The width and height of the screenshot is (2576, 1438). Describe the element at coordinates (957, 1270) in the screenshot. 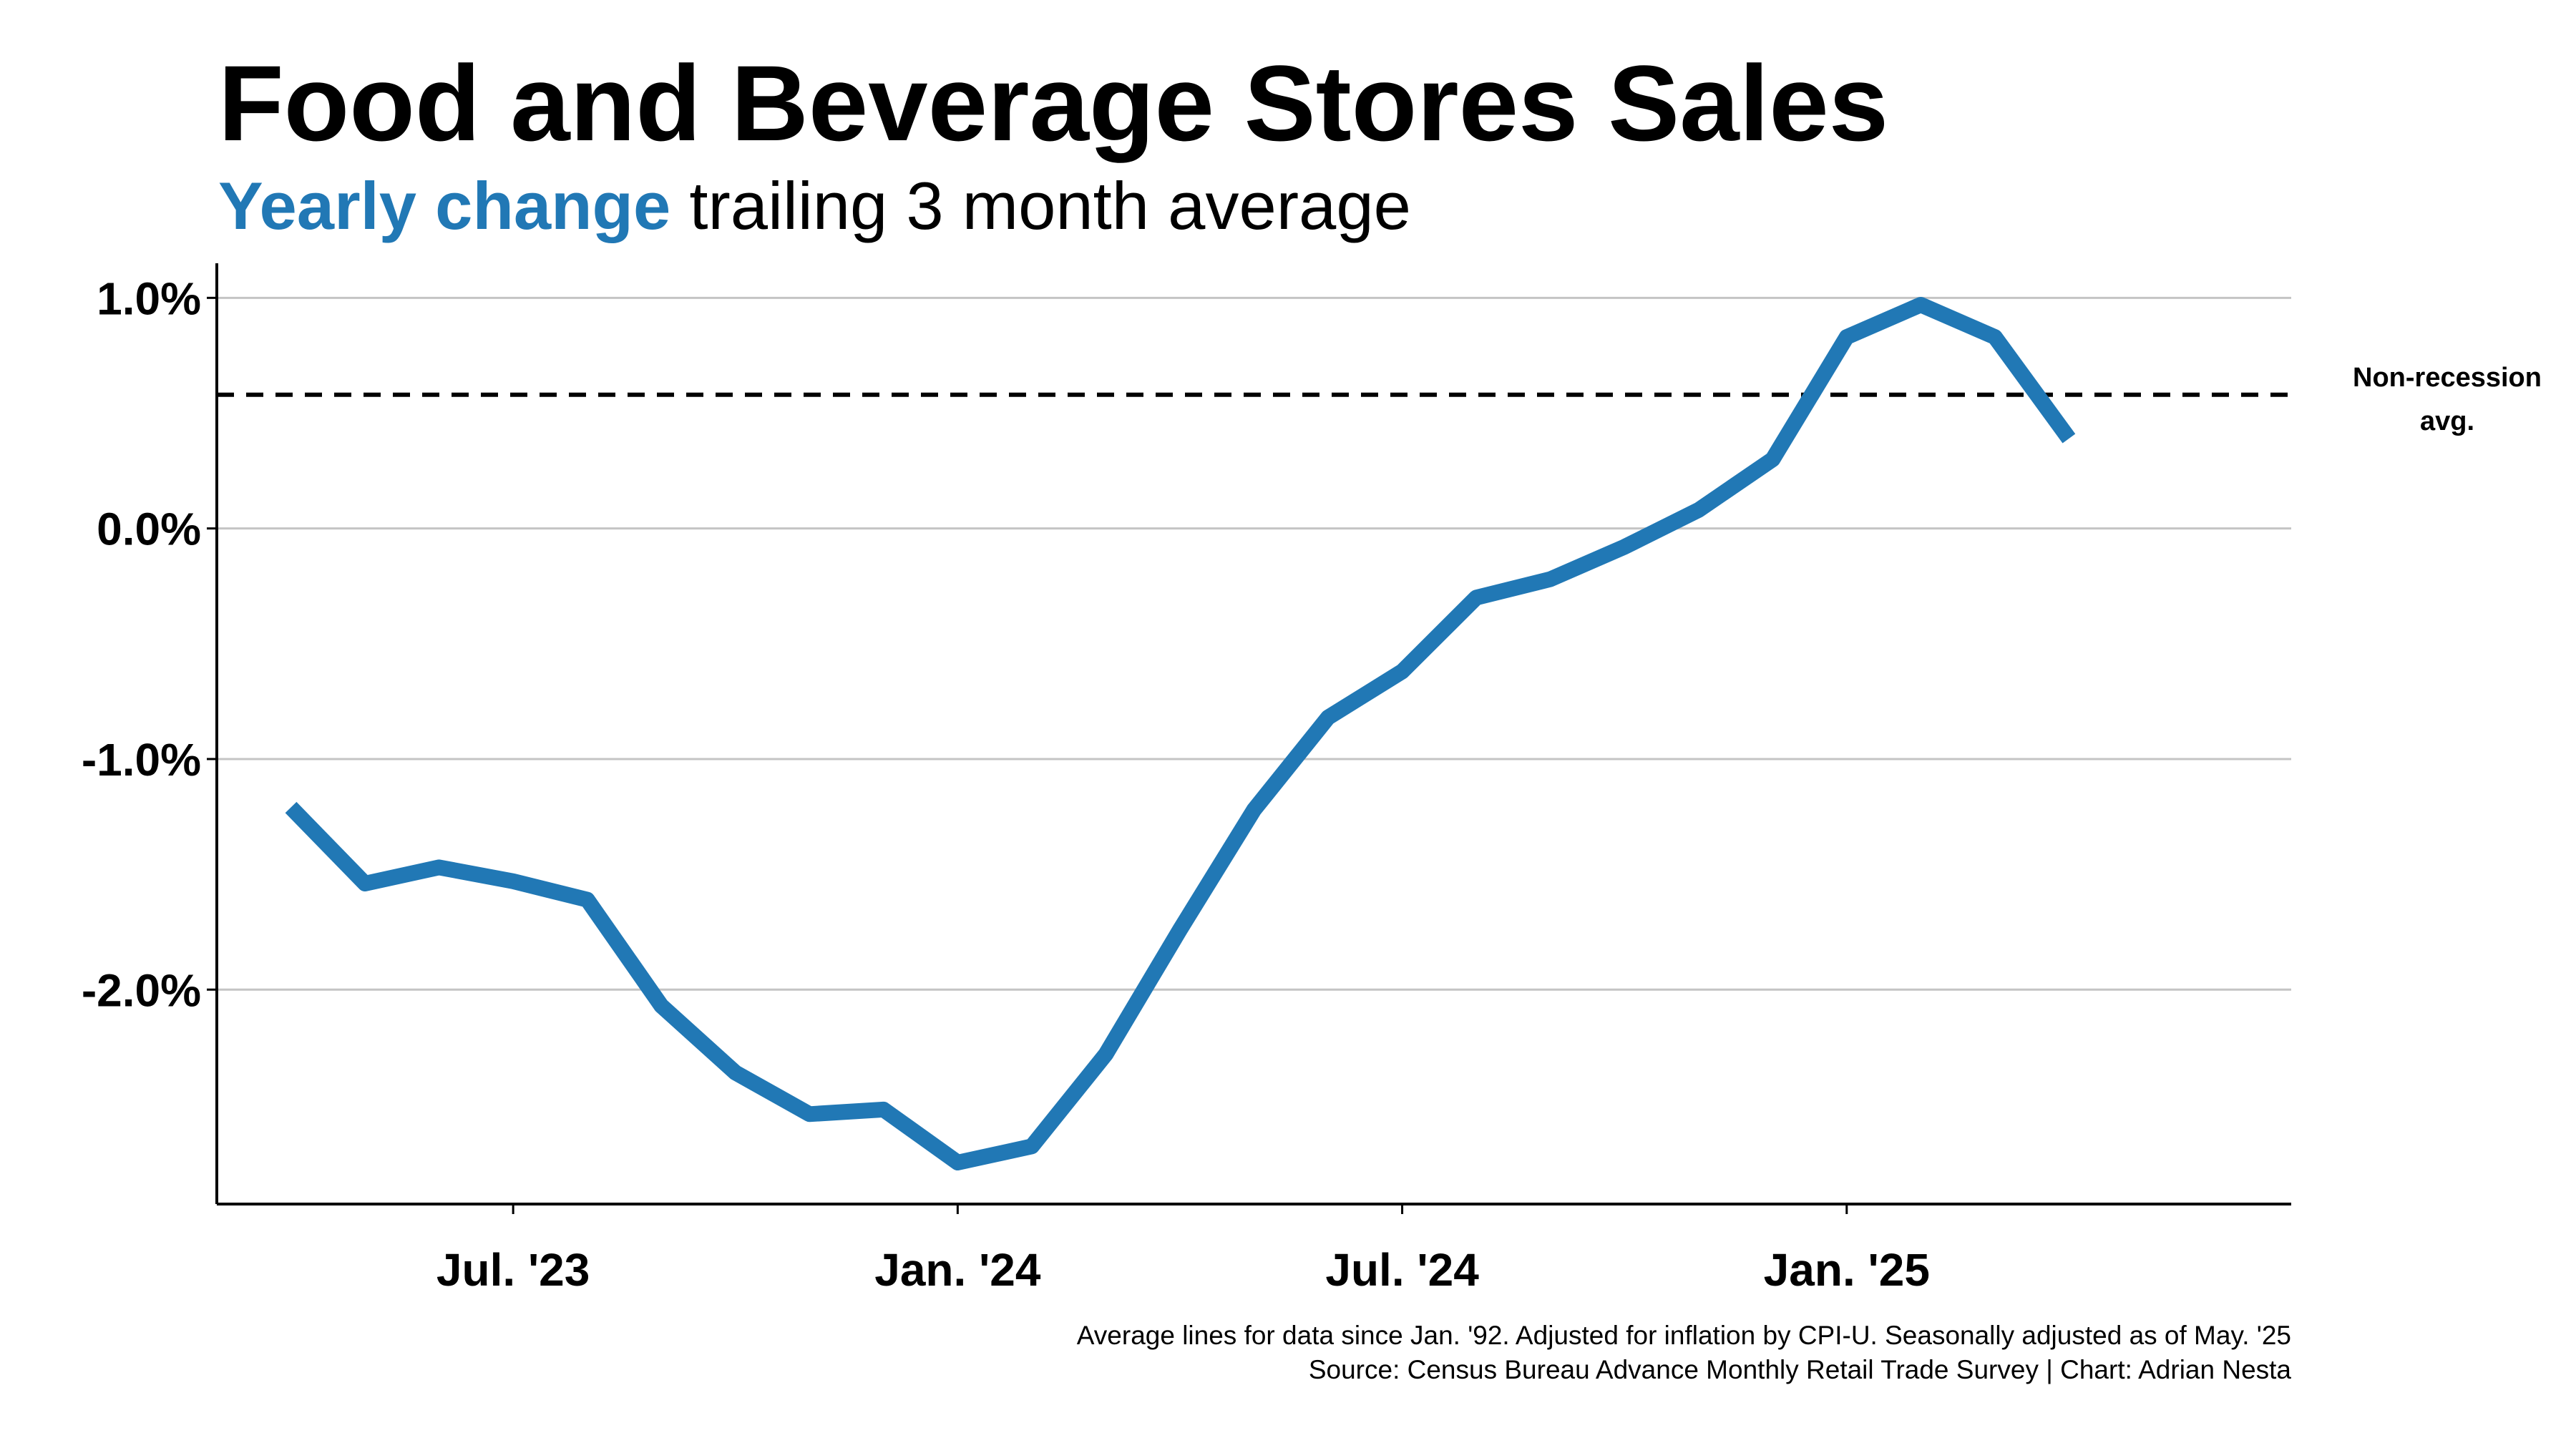

I see `x-tick-label: Jan. '24` at that location.